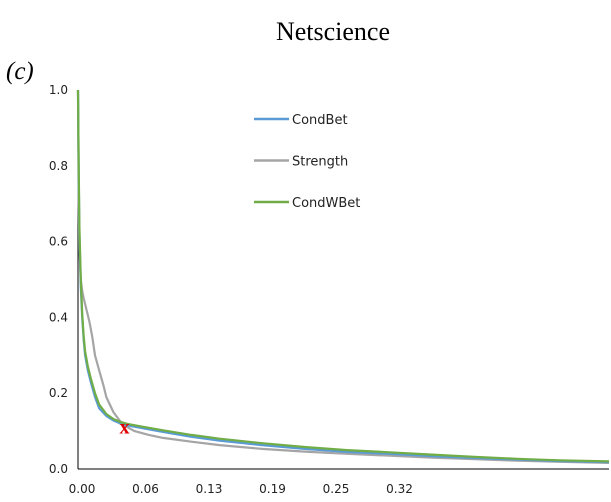 Image resolution: width=611 pixels, height=502 pixels. I want to click on y-tick-label: 0.6, so click(58, 242).